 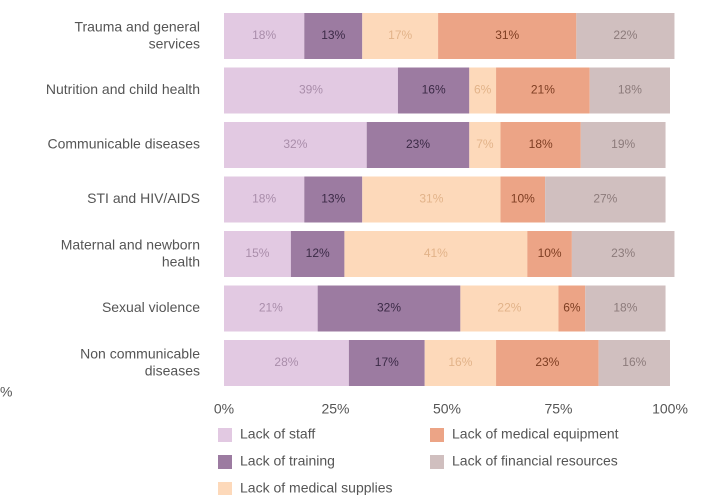 What do you see at coordinates (535, 434) in the screenshot?
I see `legend-label: Lack of medical equipment` at bounding box center [535, 434].